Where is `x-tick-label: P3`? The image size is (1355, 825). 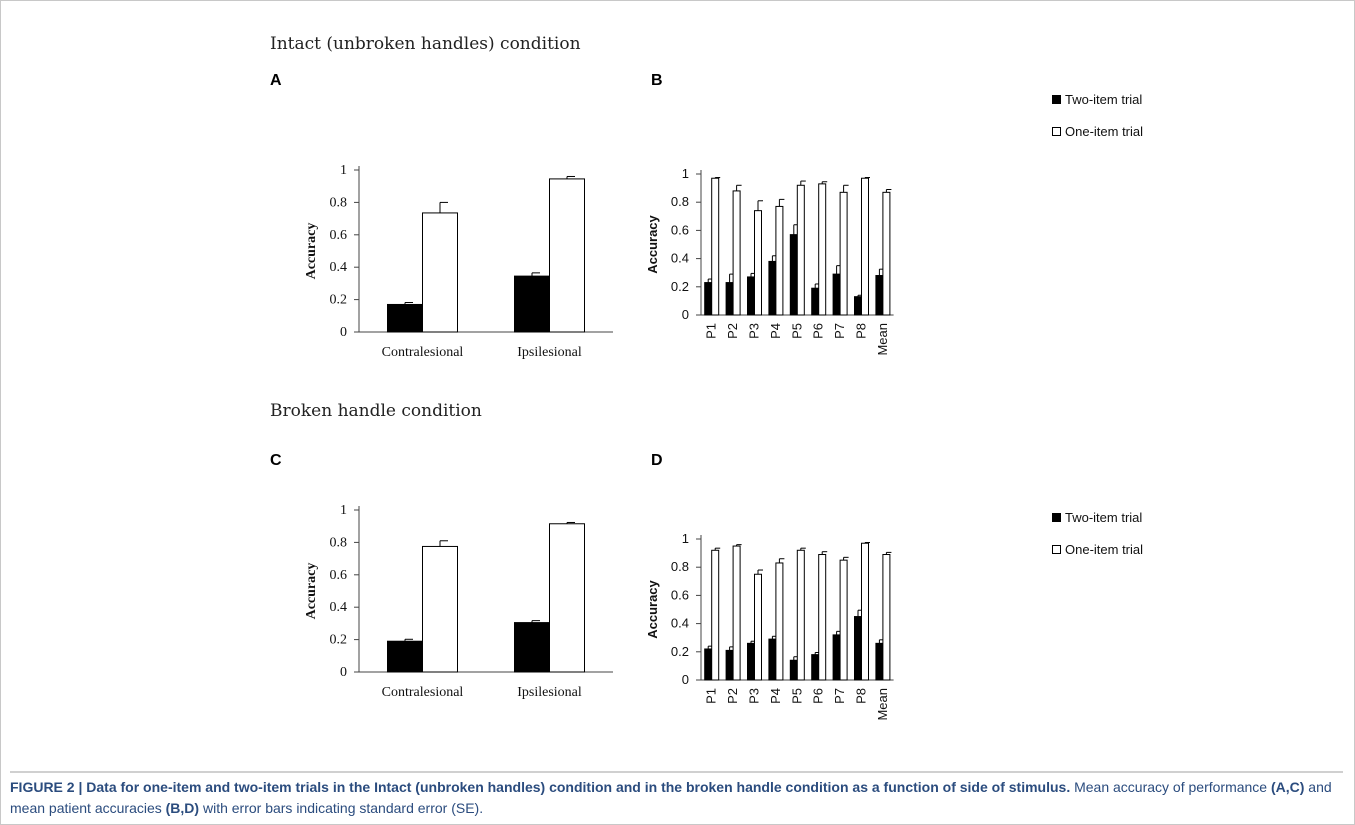 x-tick-label: P3 is located at coordinates (754, 331).